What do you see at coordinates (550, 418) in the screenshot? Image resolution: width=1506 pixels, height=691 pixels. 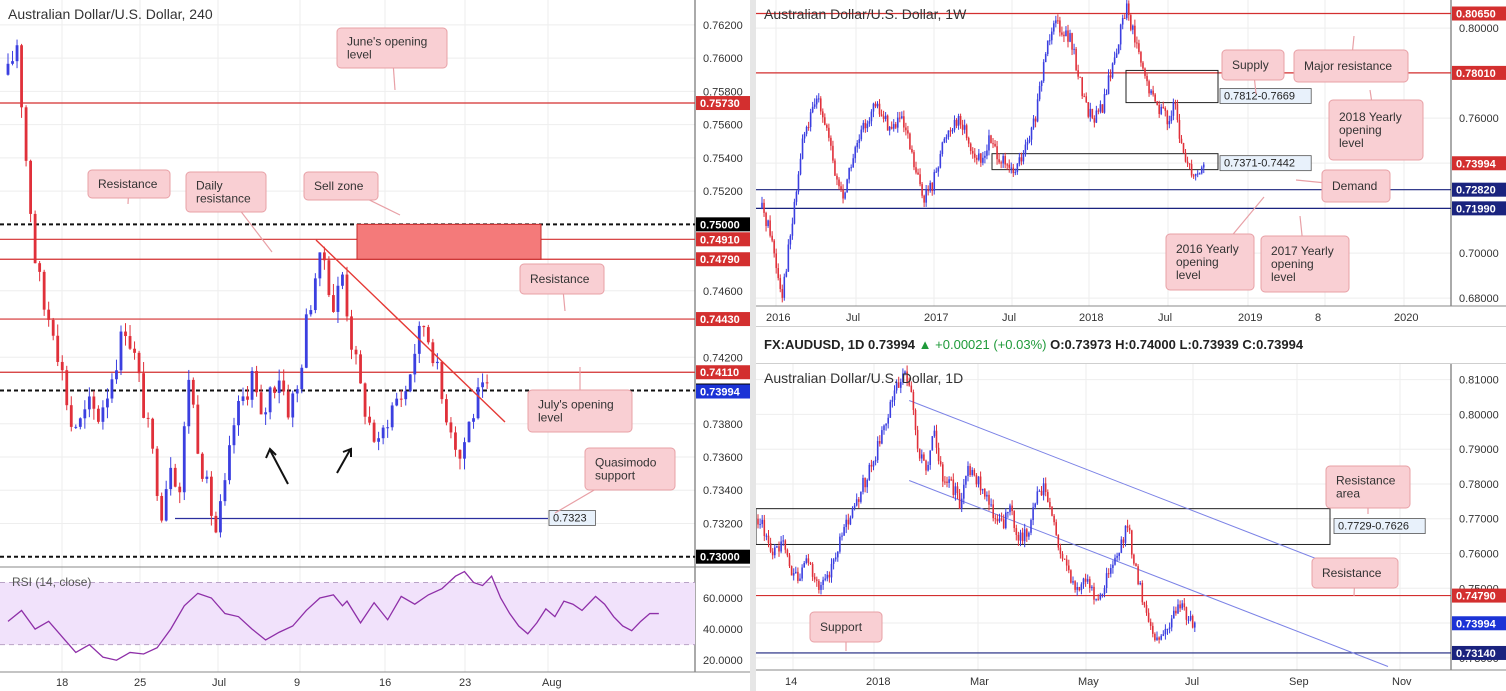 I see `h4-callout-july-open-text: level` at bounding box center [550, 418].